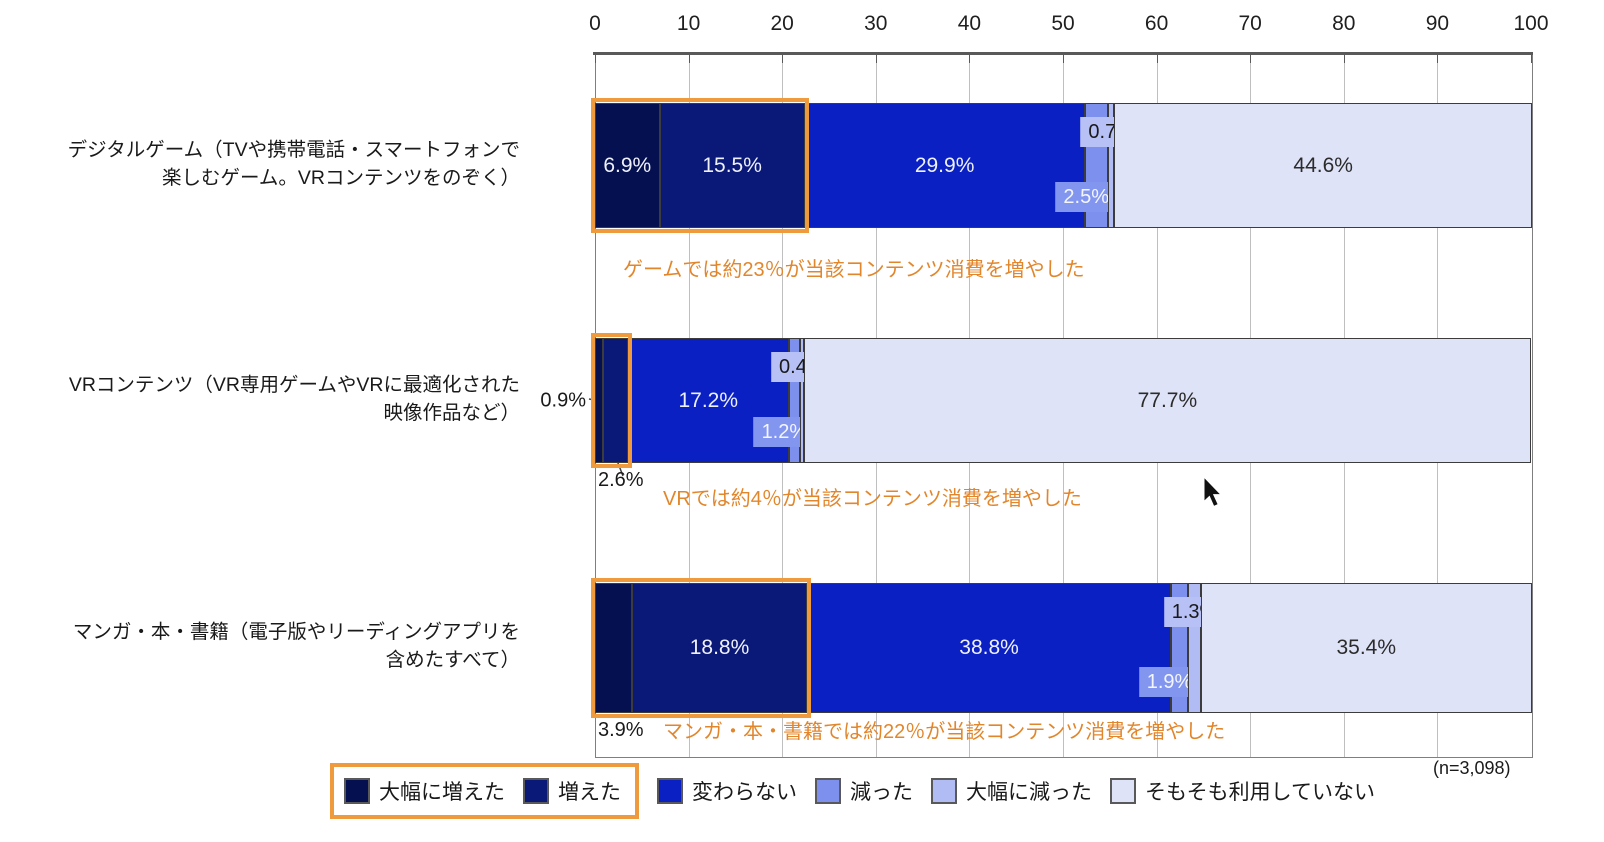  Describe the element at coordinates (1531, 23) in the screenshot. I see `x-axis-tick-label: 100` at that location.